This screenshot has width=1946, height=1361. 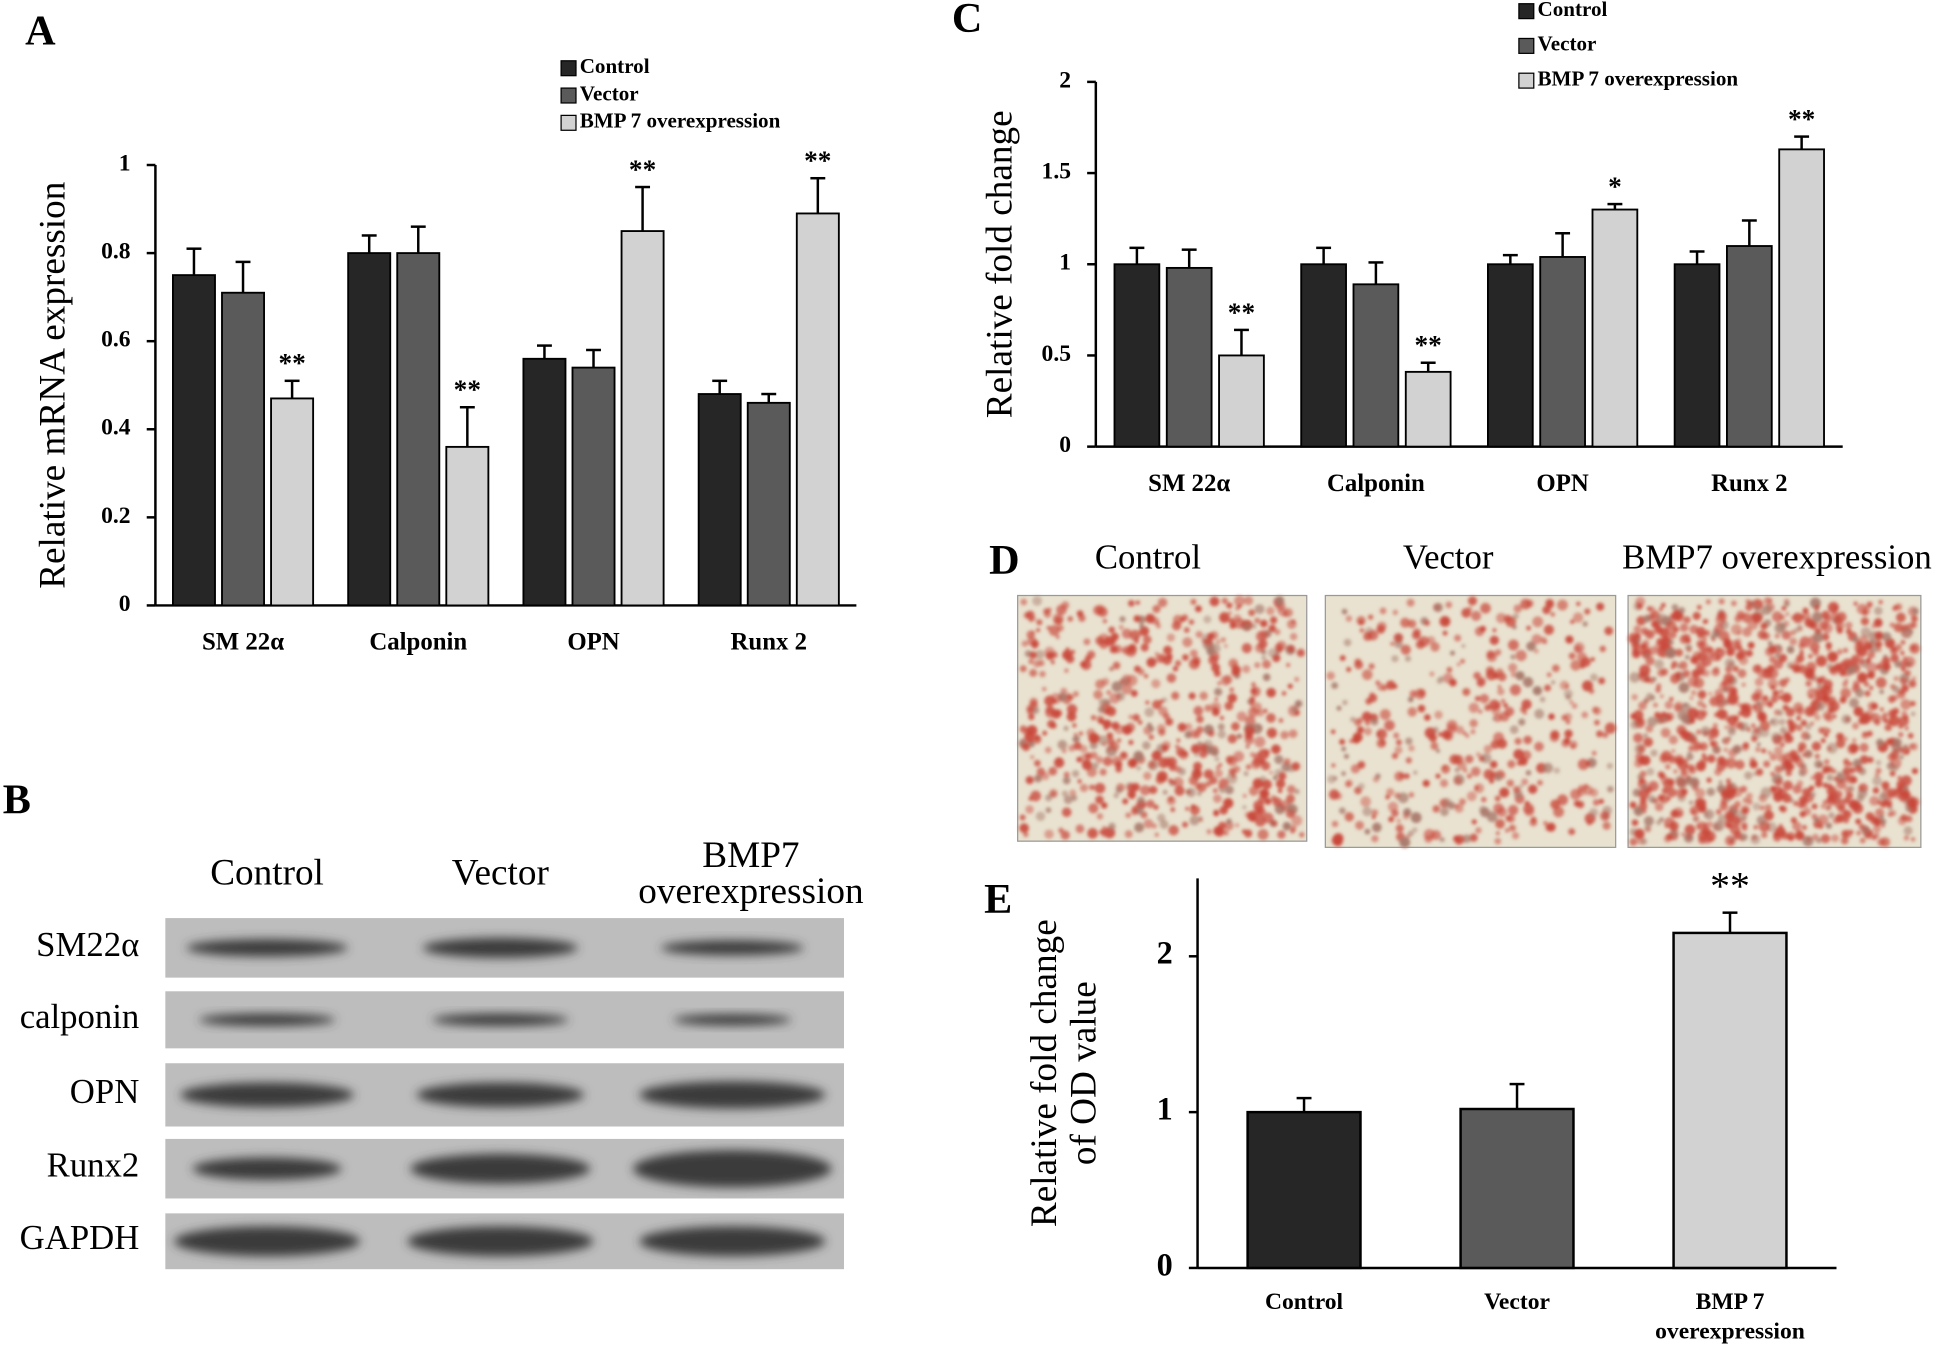 I want to click on significance-label: *, so click(x=1615, y=186).